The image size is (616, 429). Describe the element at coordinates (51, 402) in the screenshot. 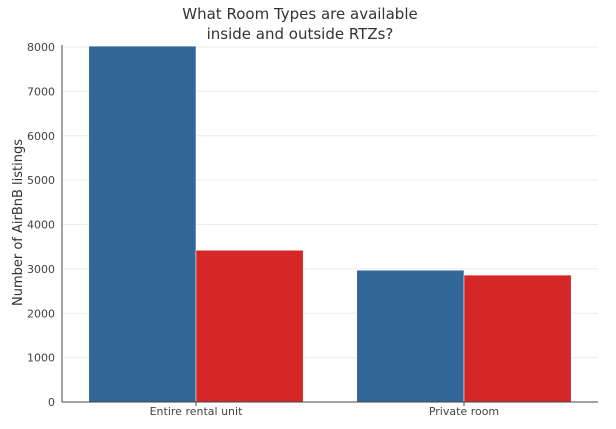

I see `y-tick-label: 0` at that location.